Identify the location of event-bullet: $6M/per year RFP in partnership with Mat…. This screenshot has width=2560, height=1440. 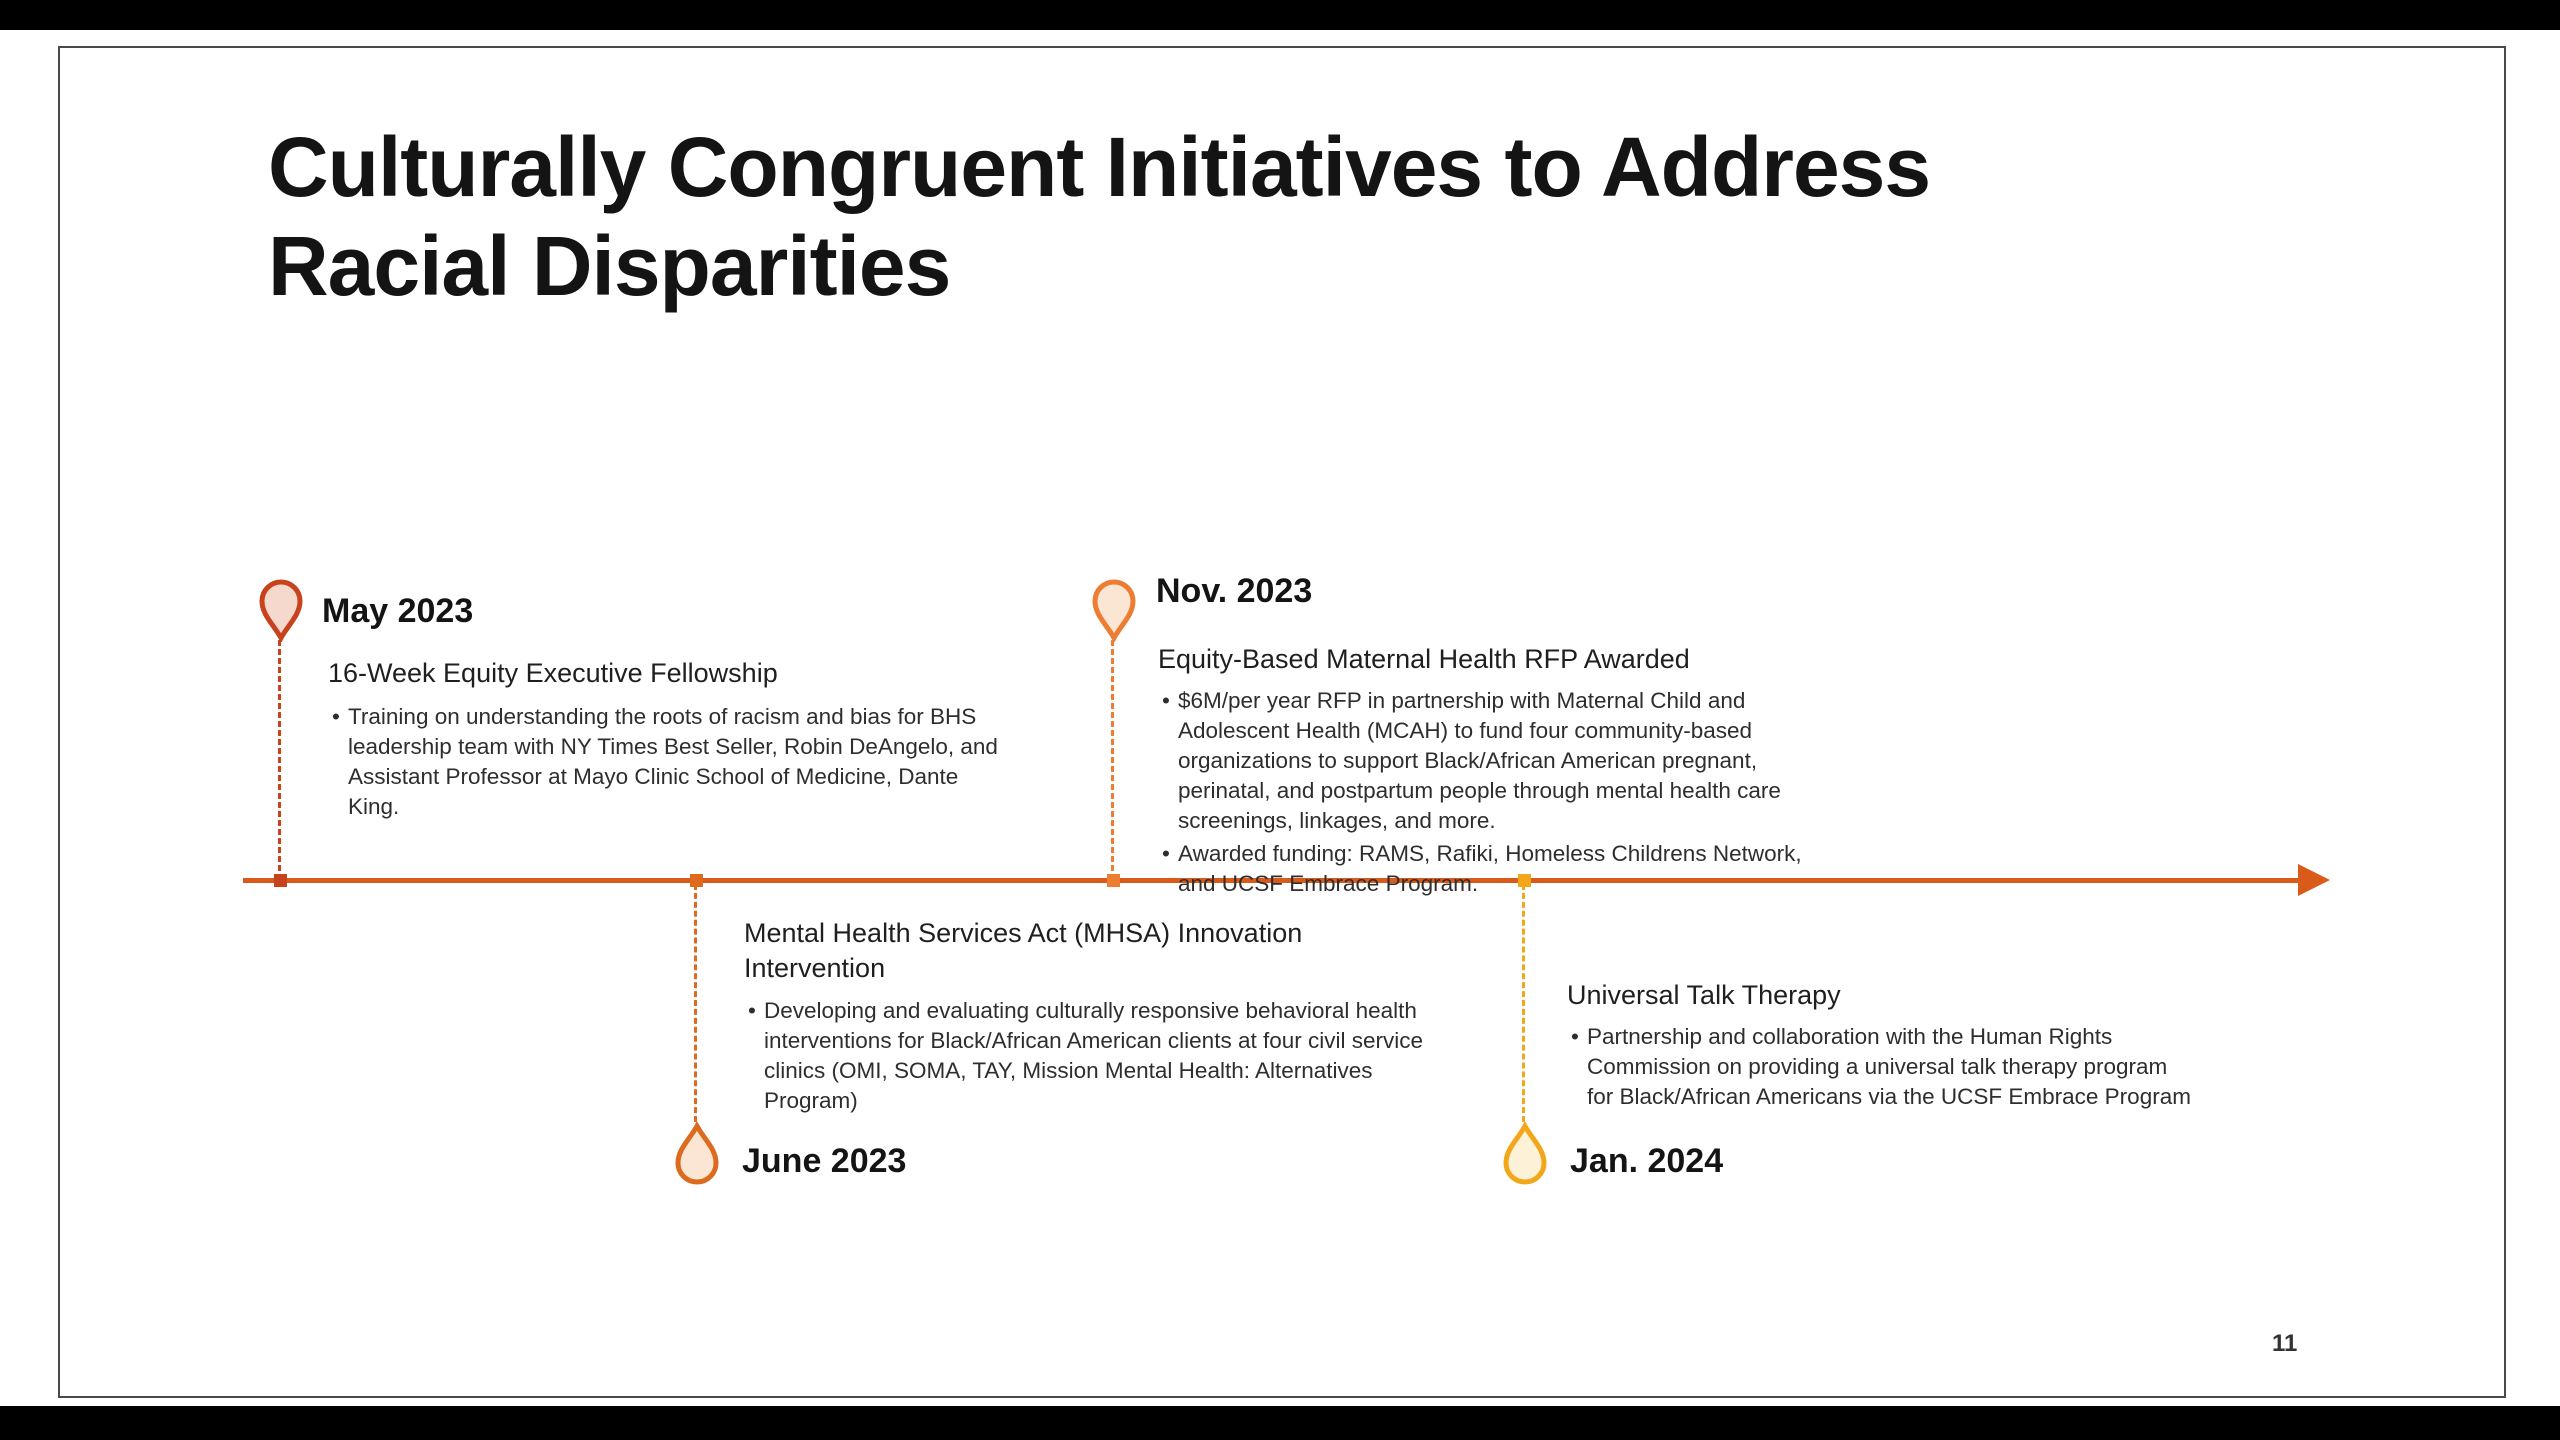
(1492, 761).